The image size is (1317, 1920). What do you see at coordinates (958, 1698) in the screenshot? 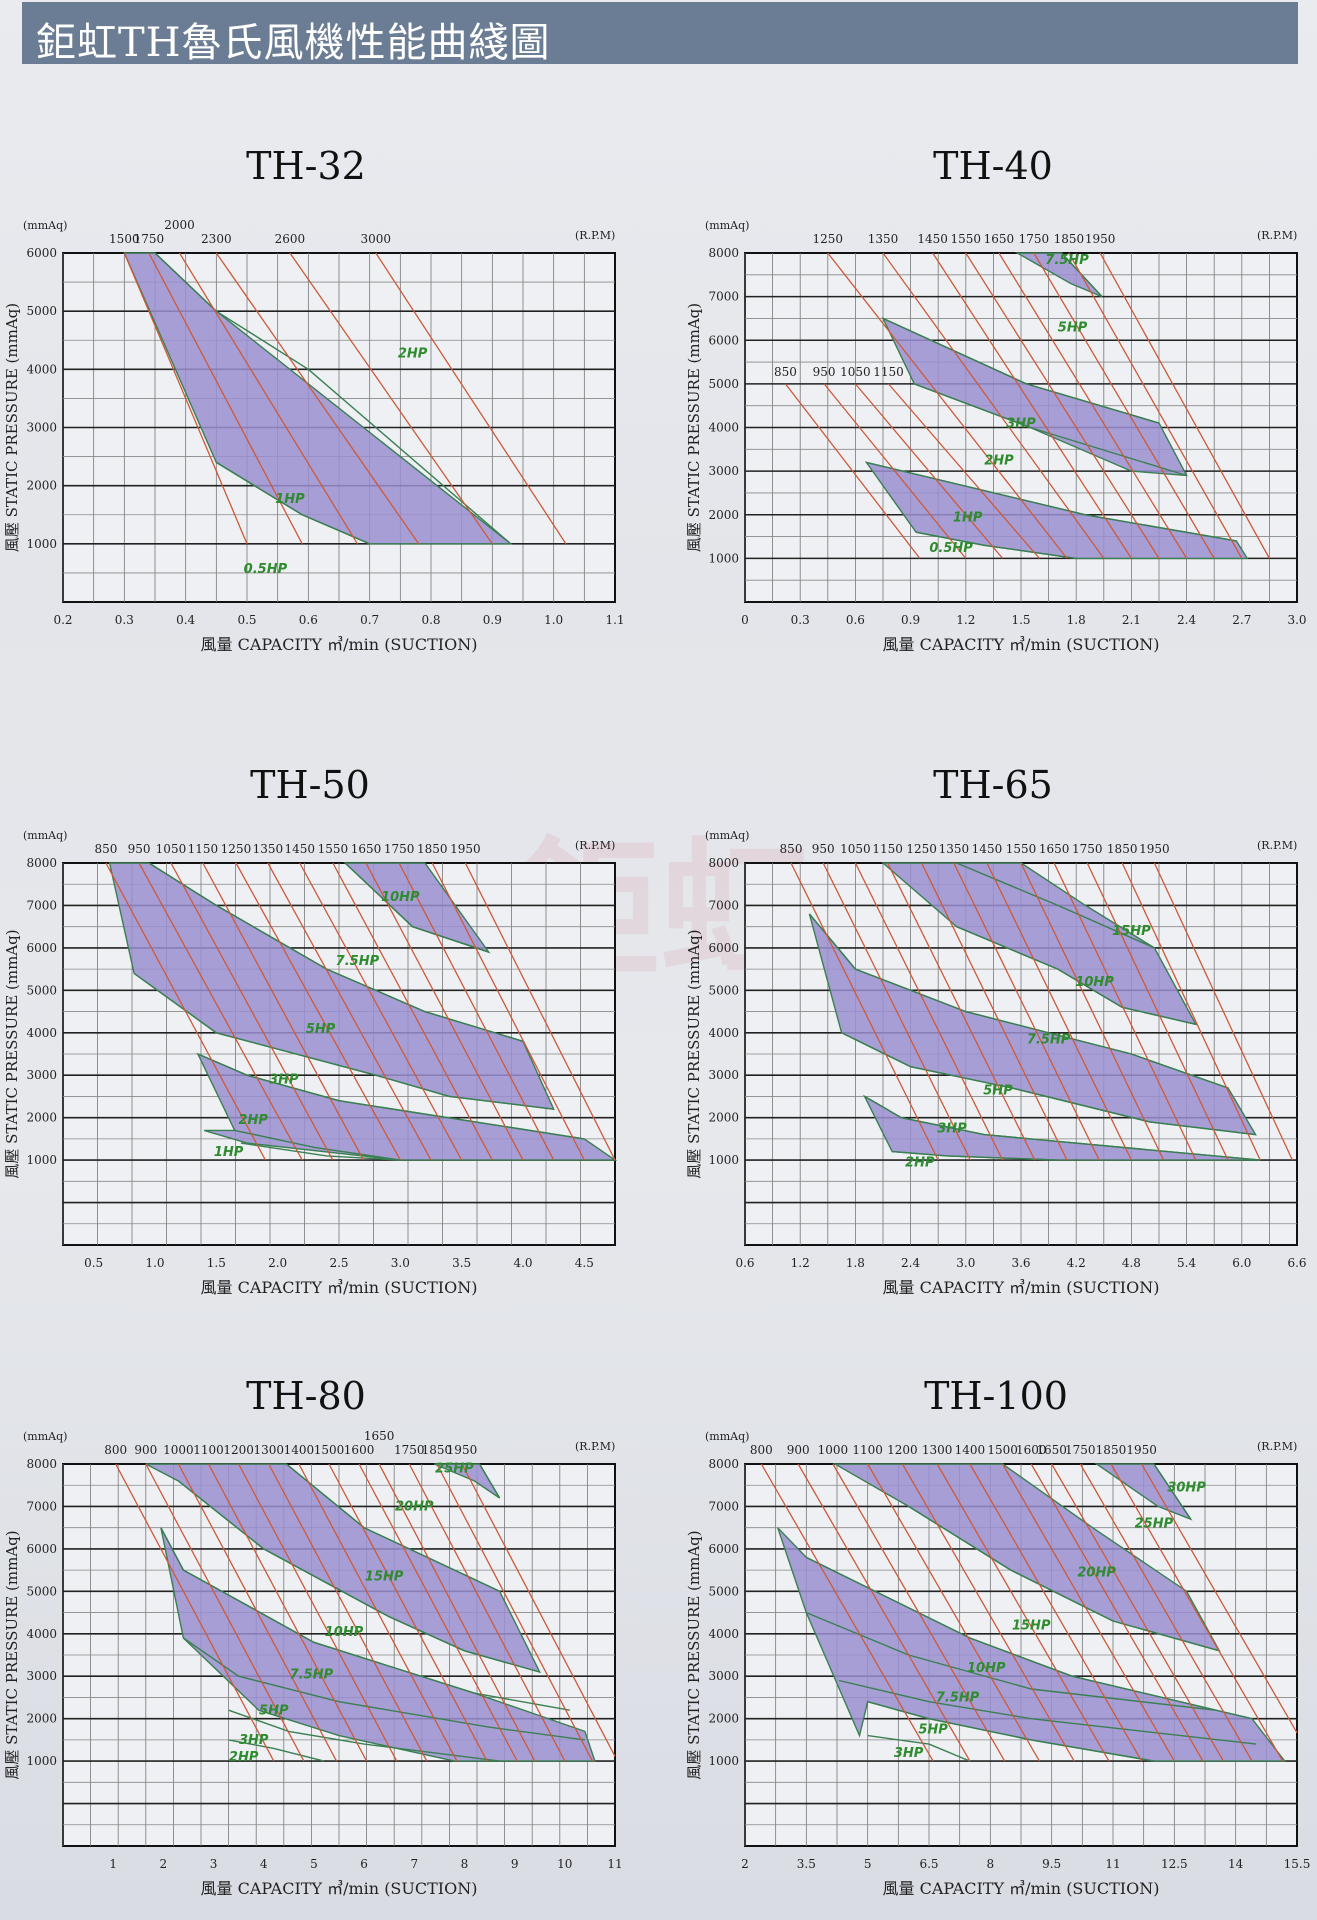
I see `hp-label-7.5HP: 7.5HP` at bounding box center [958, 1698].